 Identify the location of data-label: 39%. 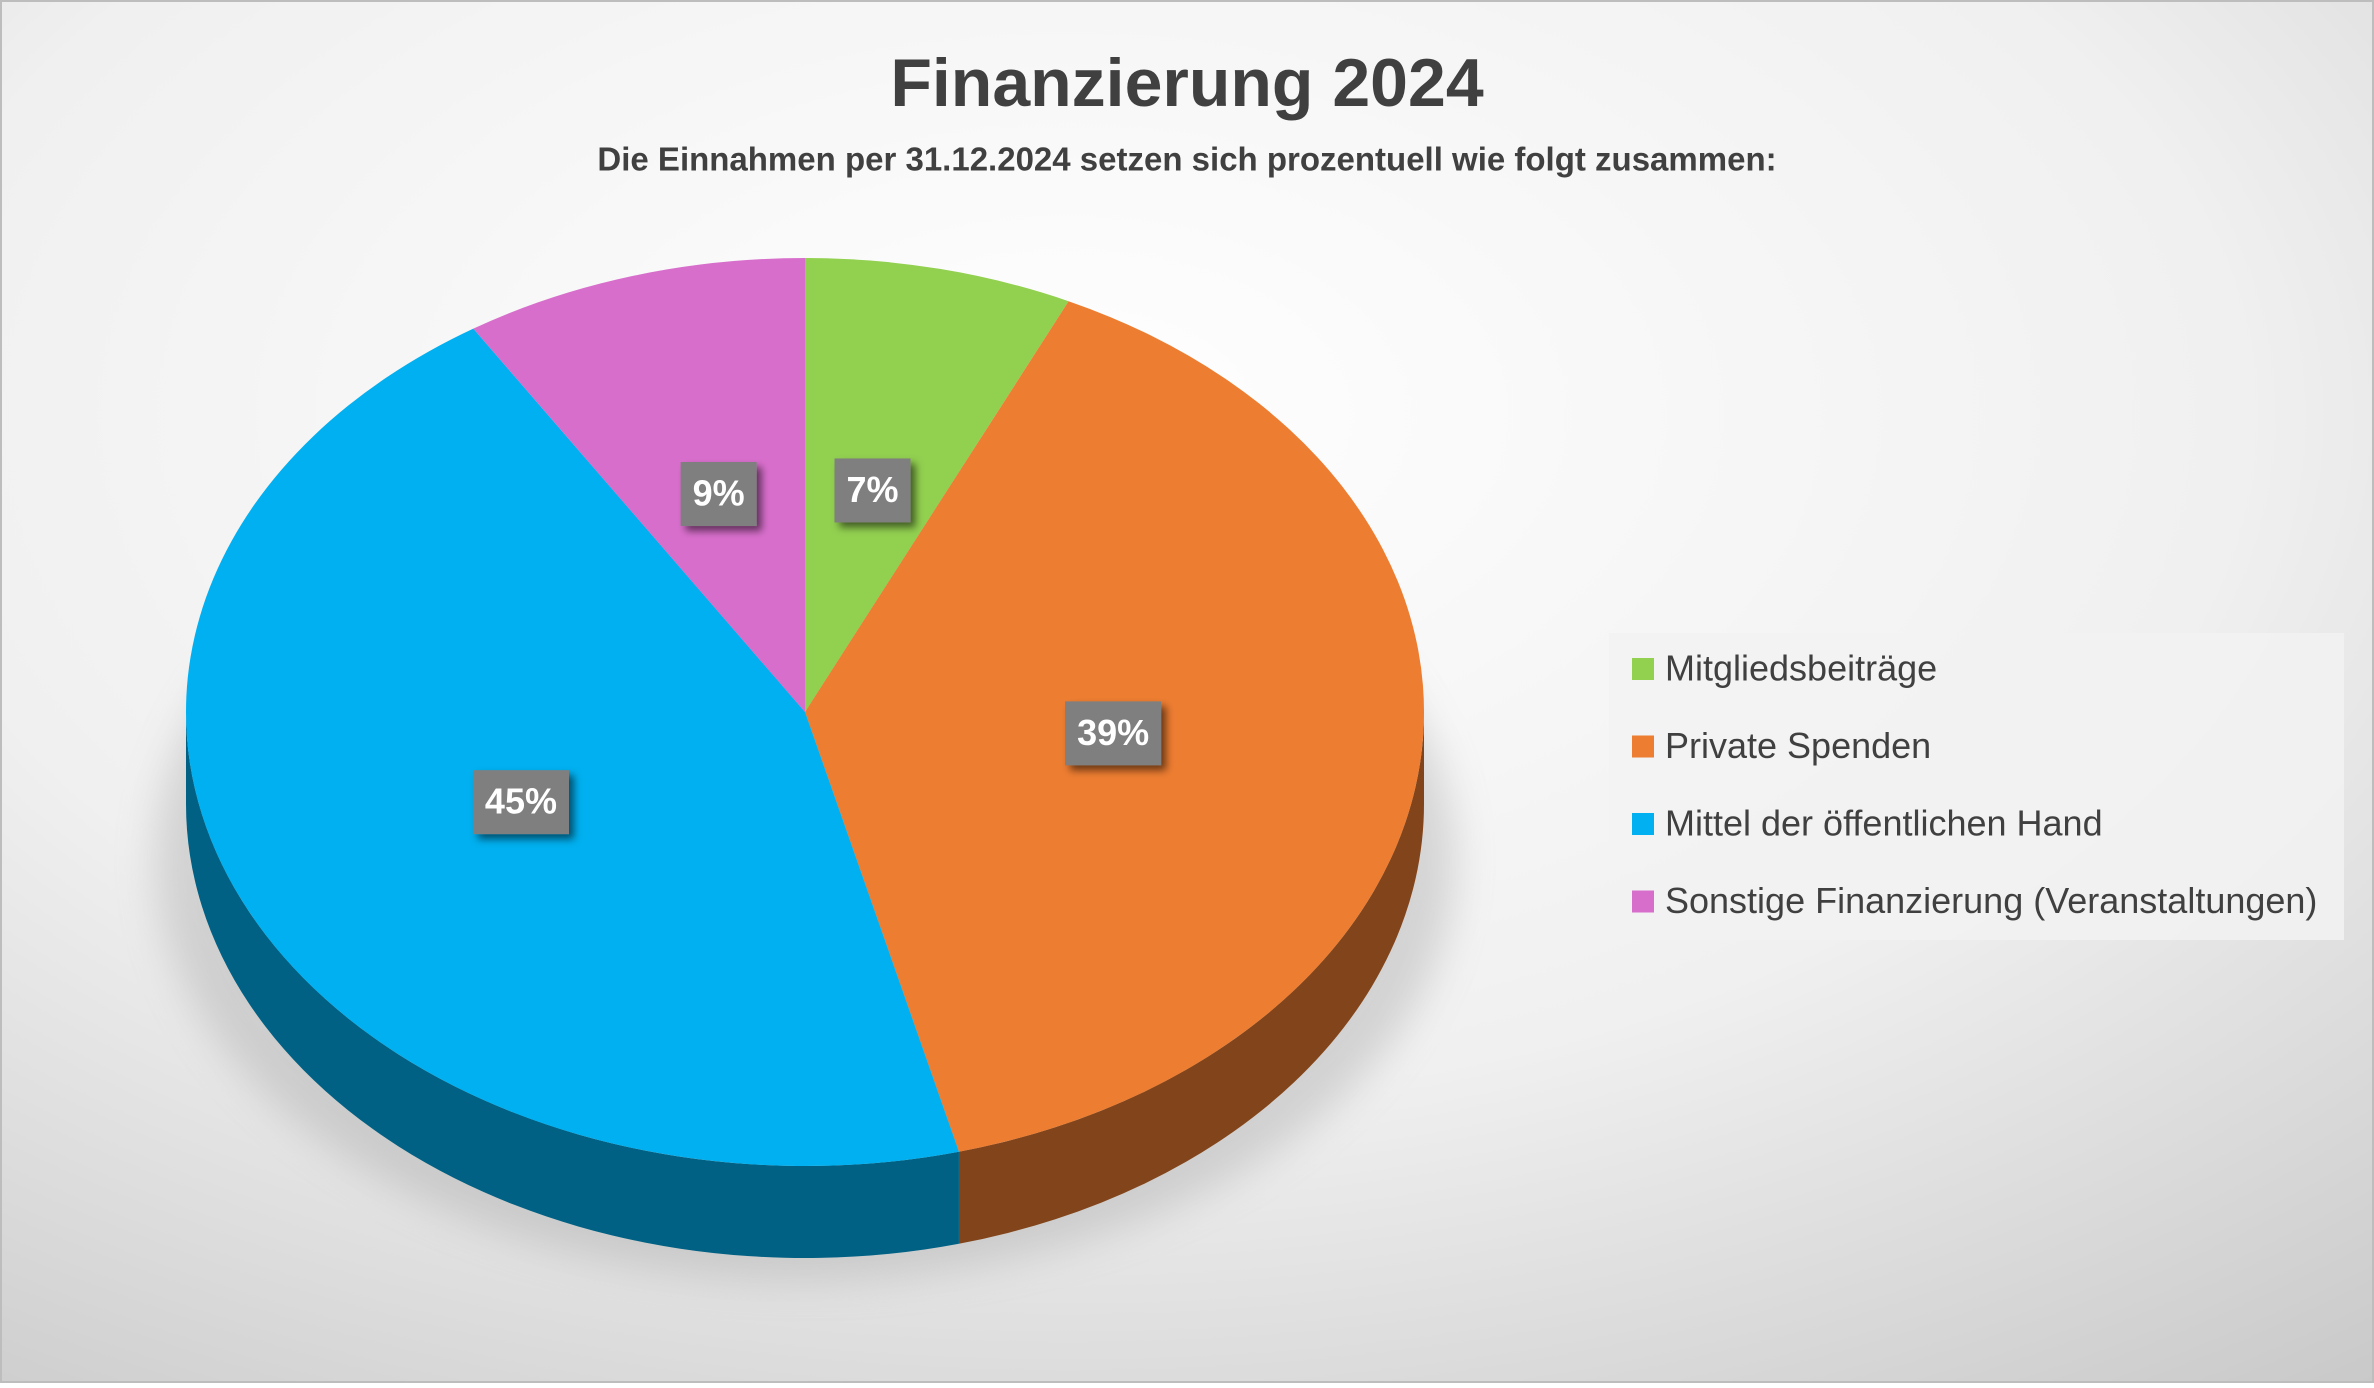
(1113, 732).